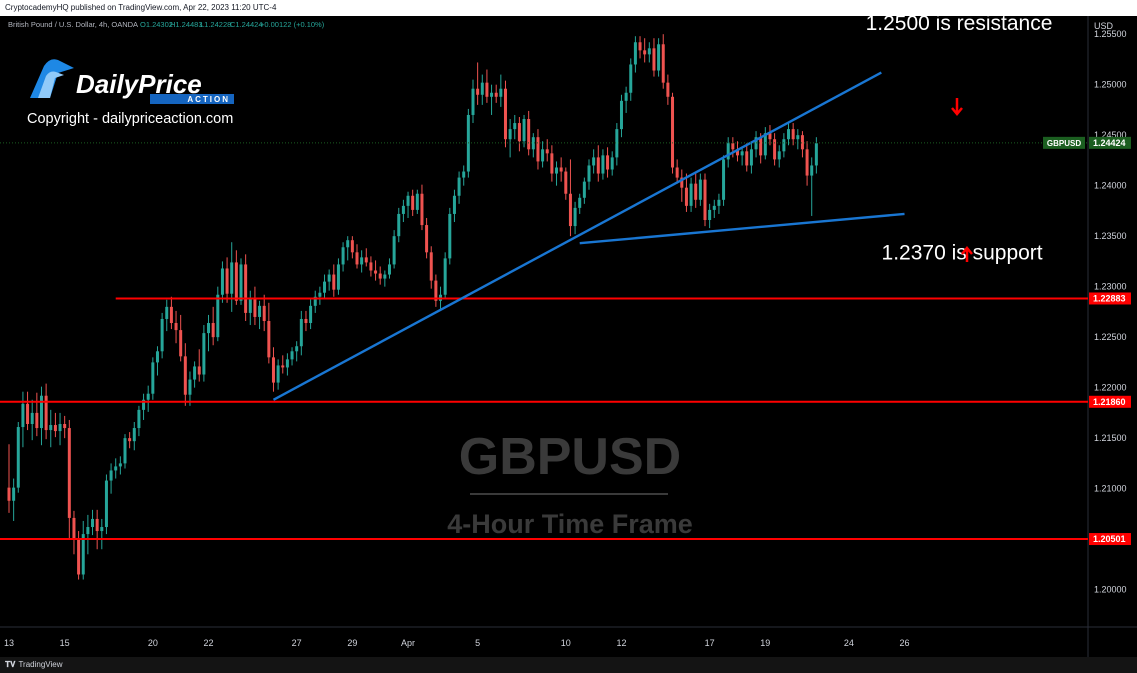 The width and height of the screenshot is (1137, 673). I want to click on time-tick-label: 27, so click(297, 643).